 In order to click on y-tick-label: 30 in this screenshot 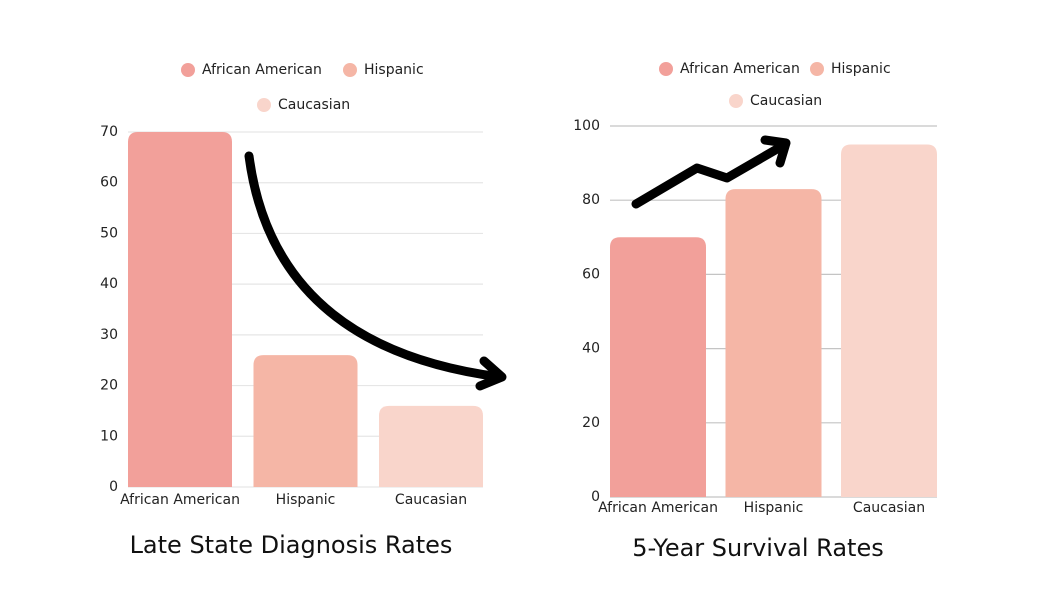, I will do `click(109, 335)`.